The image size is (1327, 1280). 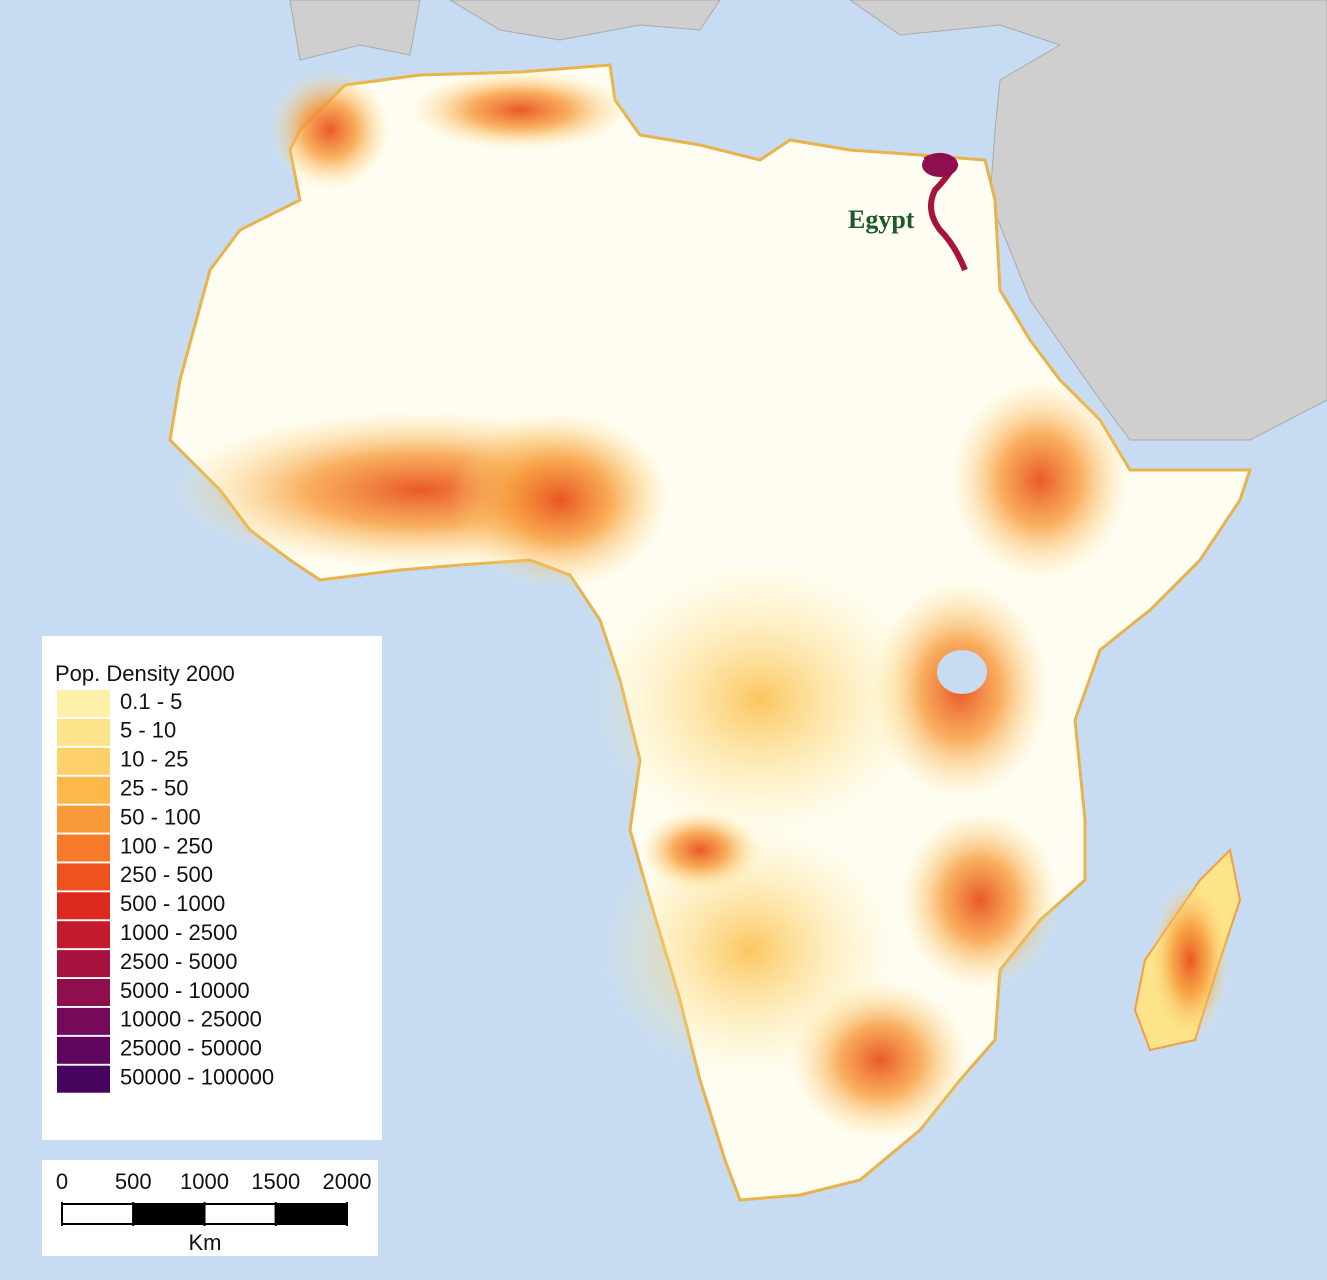 What do you see at coordinates (197, 1077) in the screenshot?
I see `legend-label: 50000 - 100000` at bounding box center [197, 1077].